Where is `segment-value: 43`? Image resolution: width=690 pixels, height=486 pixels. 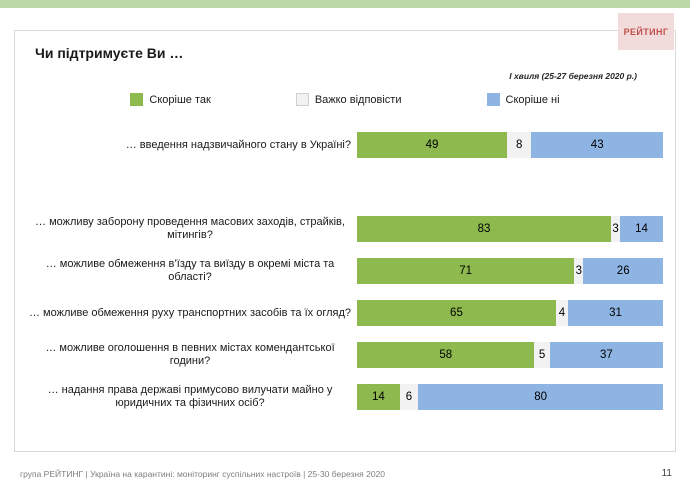 segment-value: 43 is located at coordinates (597, 145).